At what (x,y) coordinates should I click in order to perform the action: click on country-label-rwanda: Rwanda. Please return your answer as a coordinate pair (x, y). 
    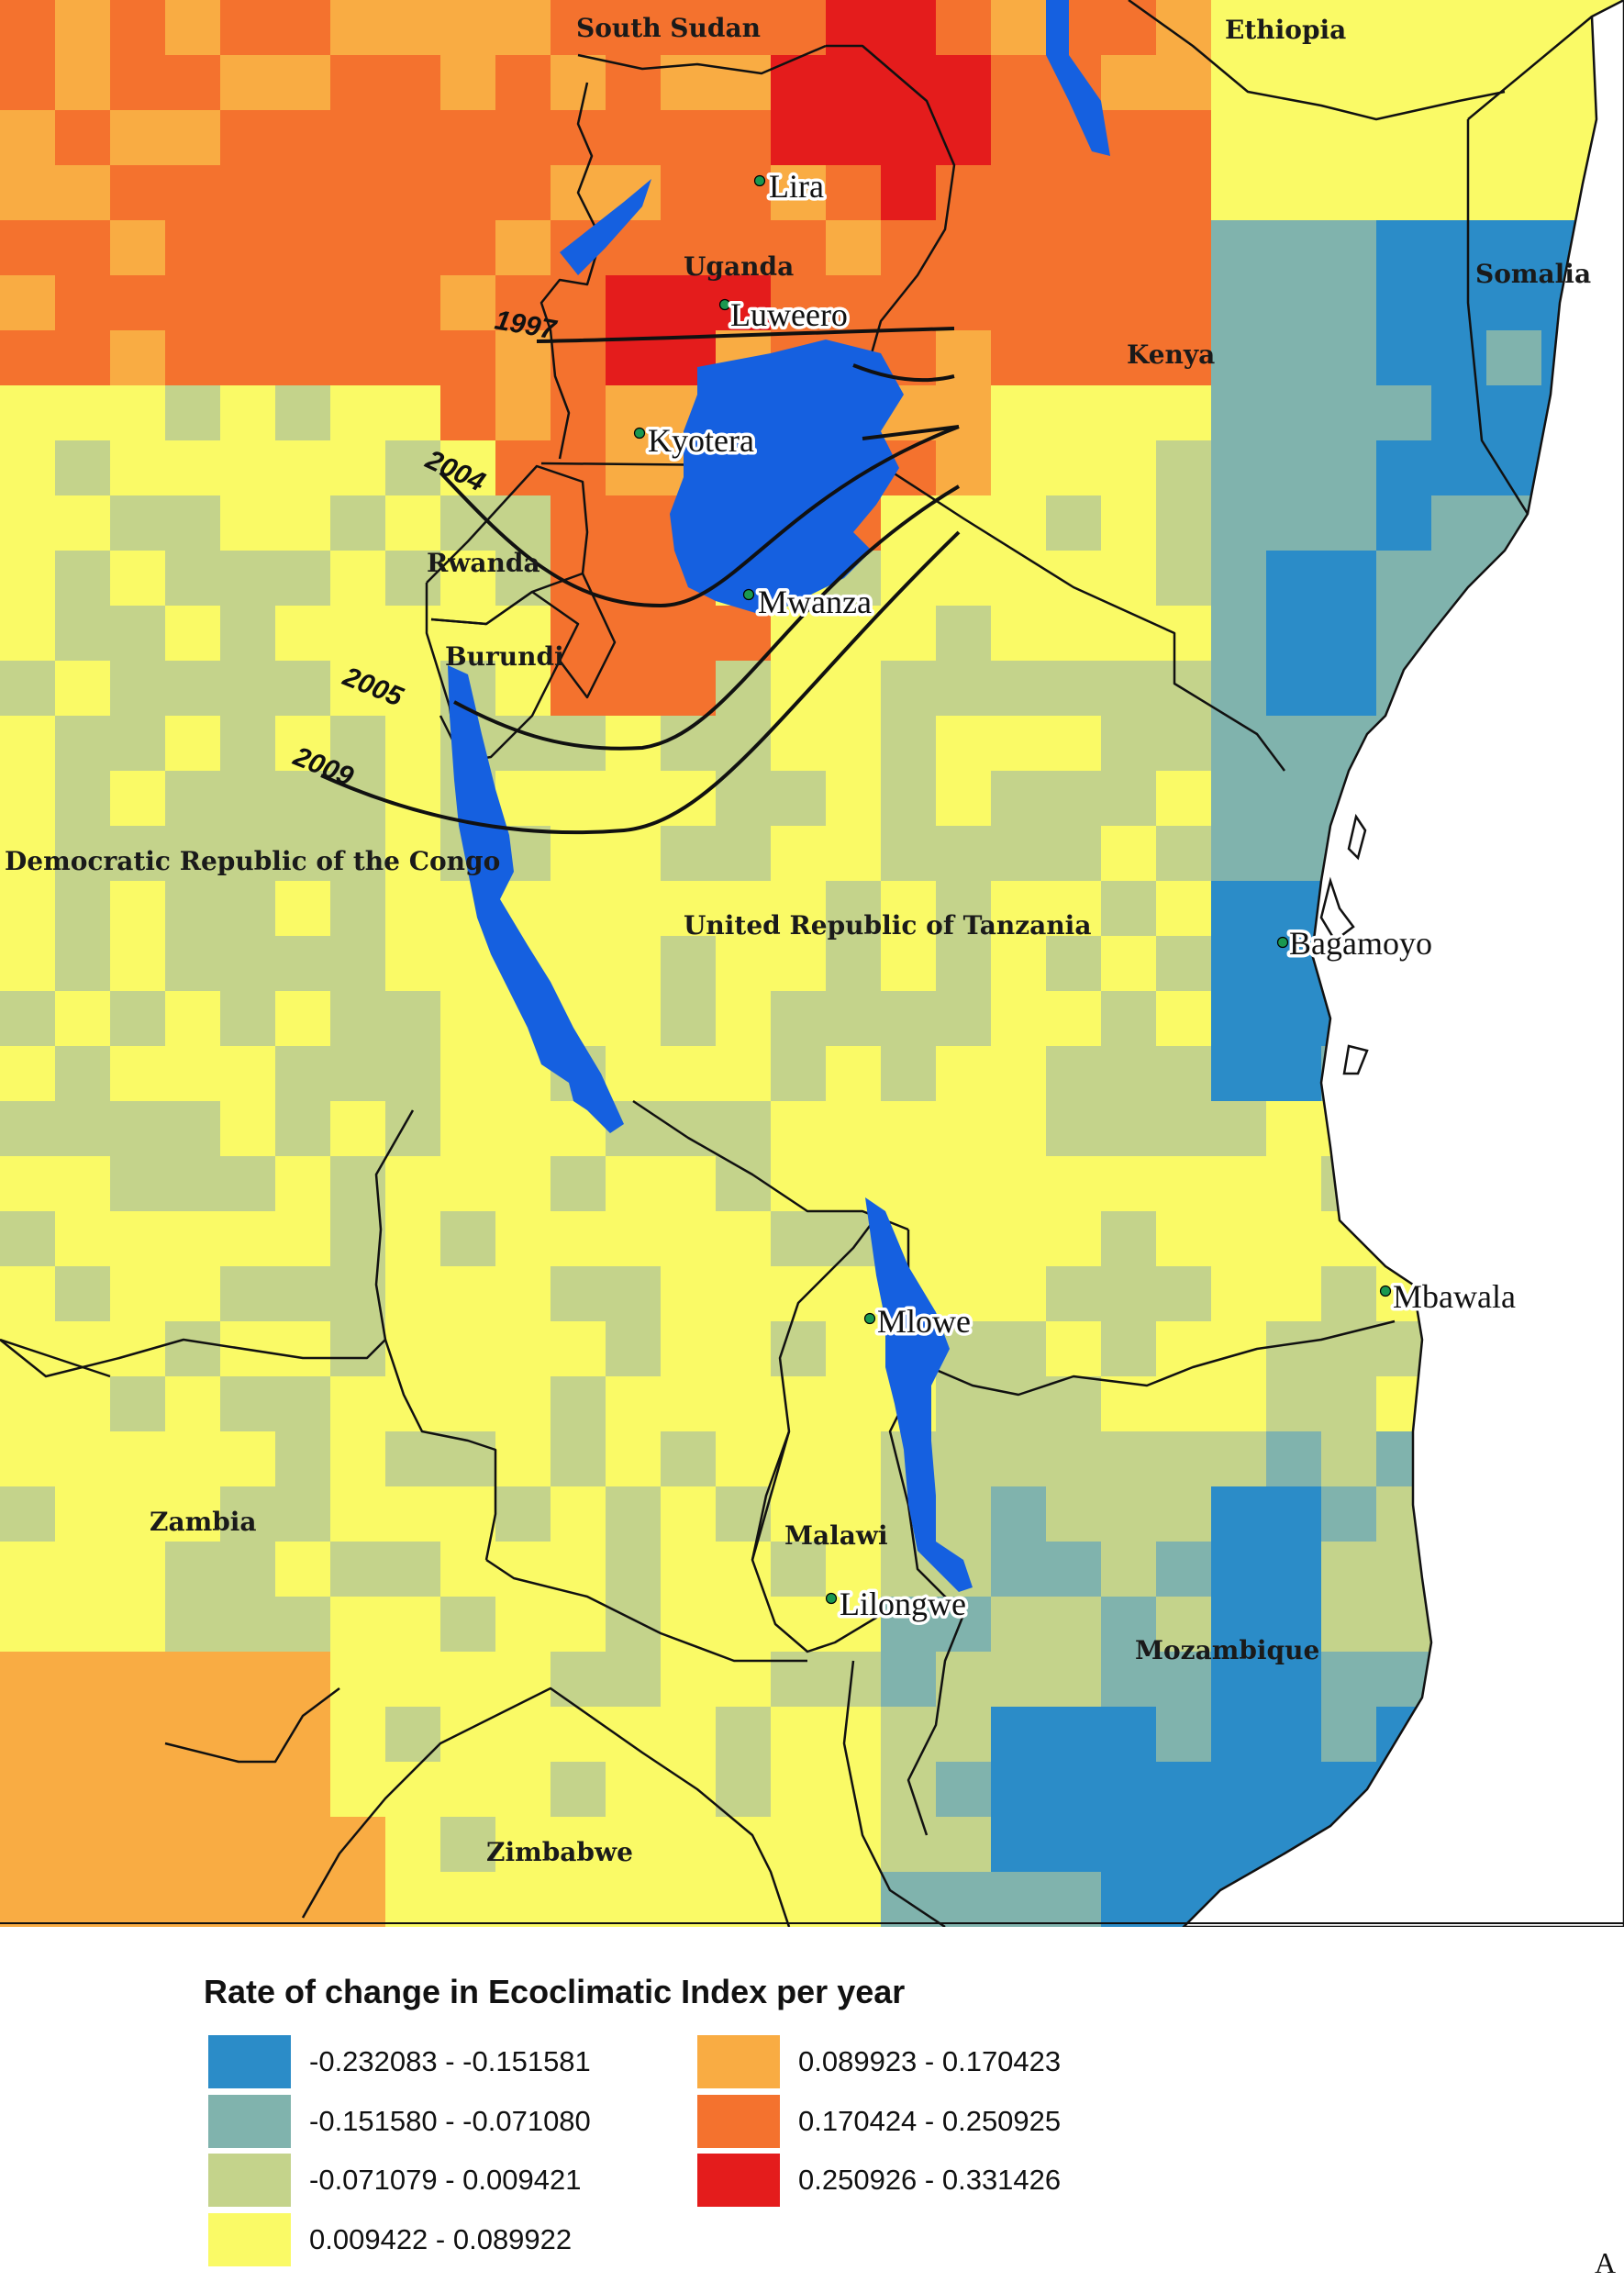
    Looking at the image, I should click on (483, 563).